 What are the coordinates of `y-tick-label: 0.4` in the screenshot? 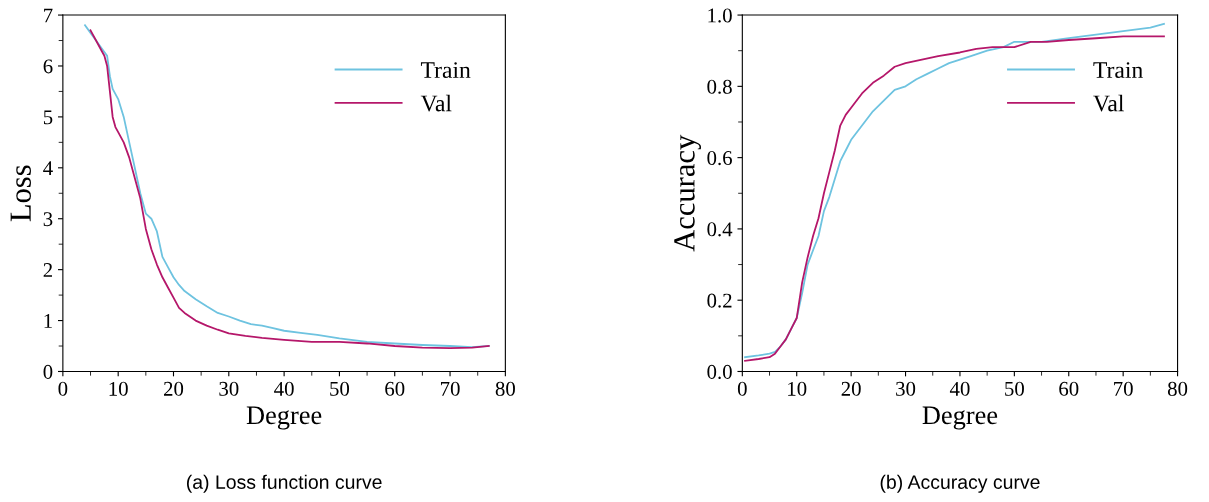 It's located at (720, 229).